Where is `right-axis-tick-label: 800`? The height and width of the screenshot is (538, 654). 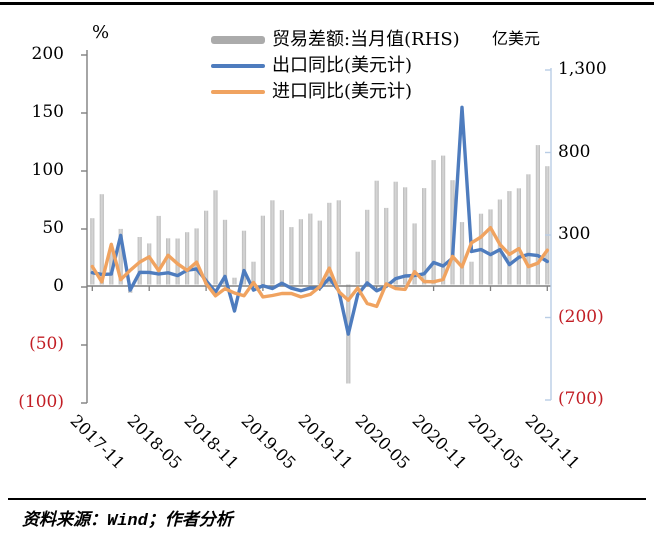 right-axis-tick-label: 800 is located at coordinates (574, 151).